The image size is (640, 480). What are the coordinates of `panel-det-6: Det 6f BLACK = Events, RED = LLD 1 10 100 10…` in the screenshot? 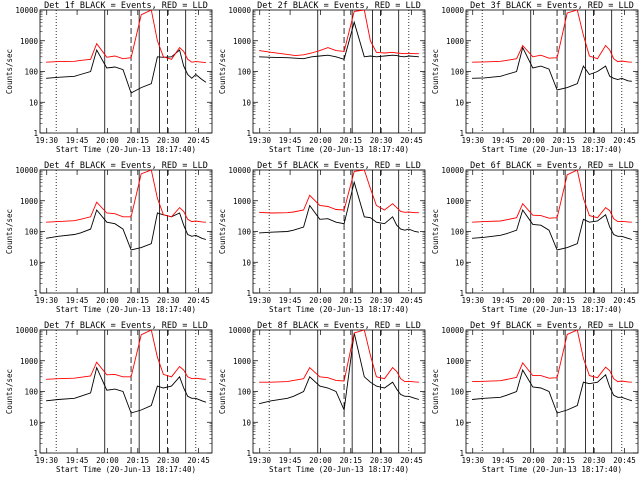 It's located at (535, 237).